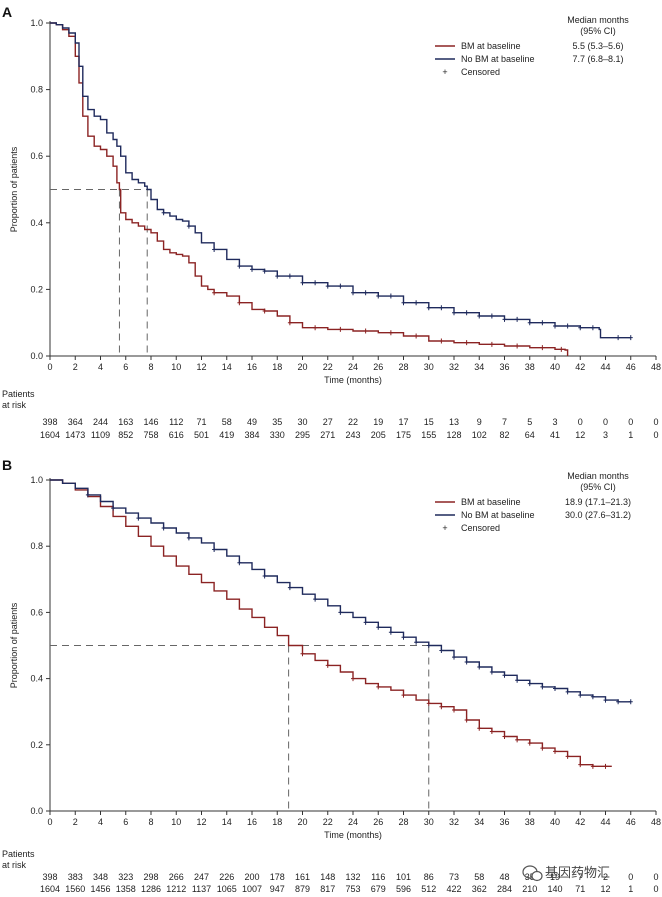  Describe the element at coordinates (504, 889) in the screenshot. I see `risk-table-cell: 284` at that location.